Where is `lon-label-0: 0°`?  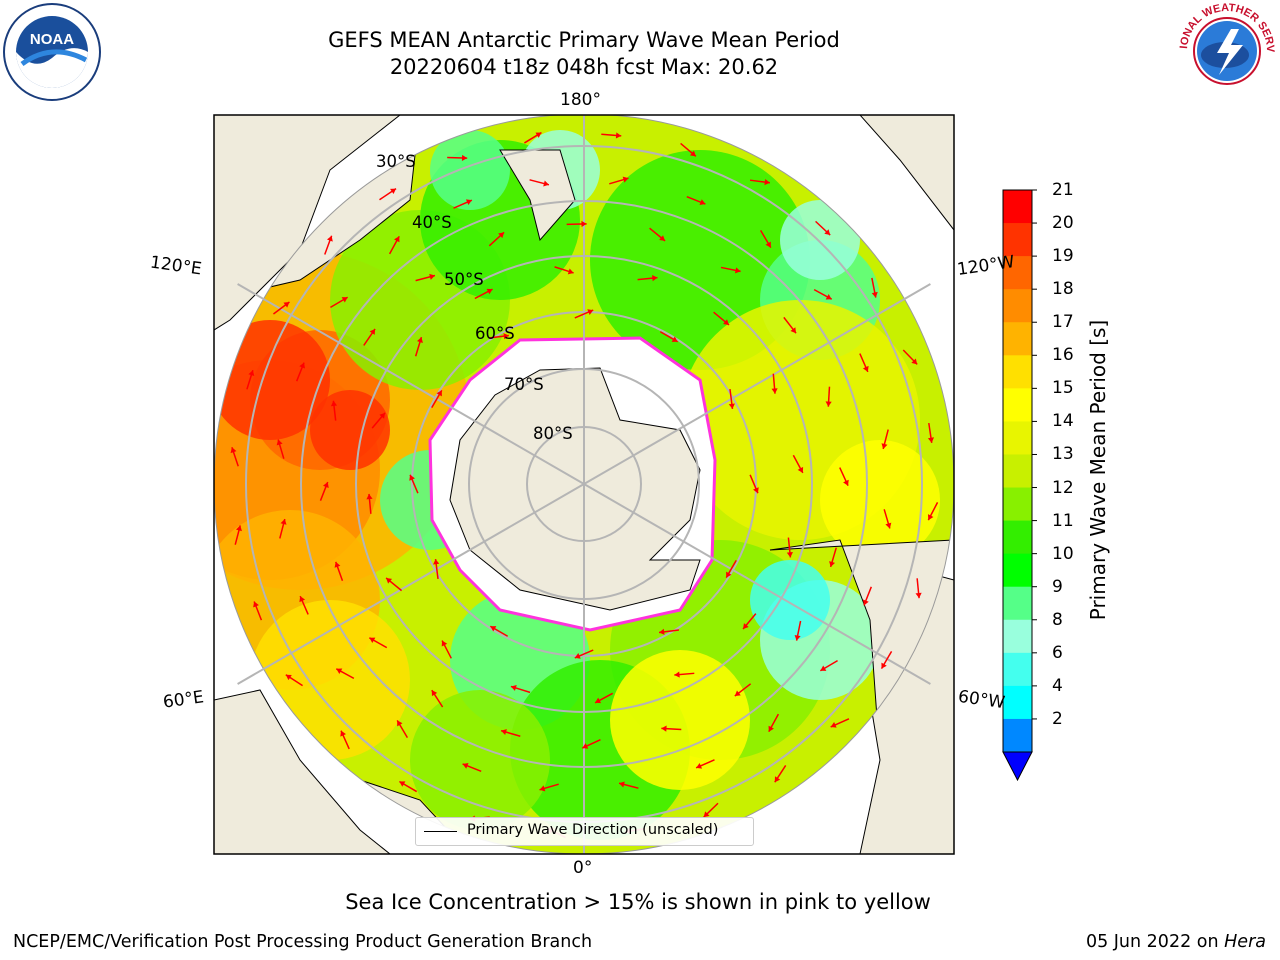 lon-label-0: 0° is located at coordinates (583, 868).